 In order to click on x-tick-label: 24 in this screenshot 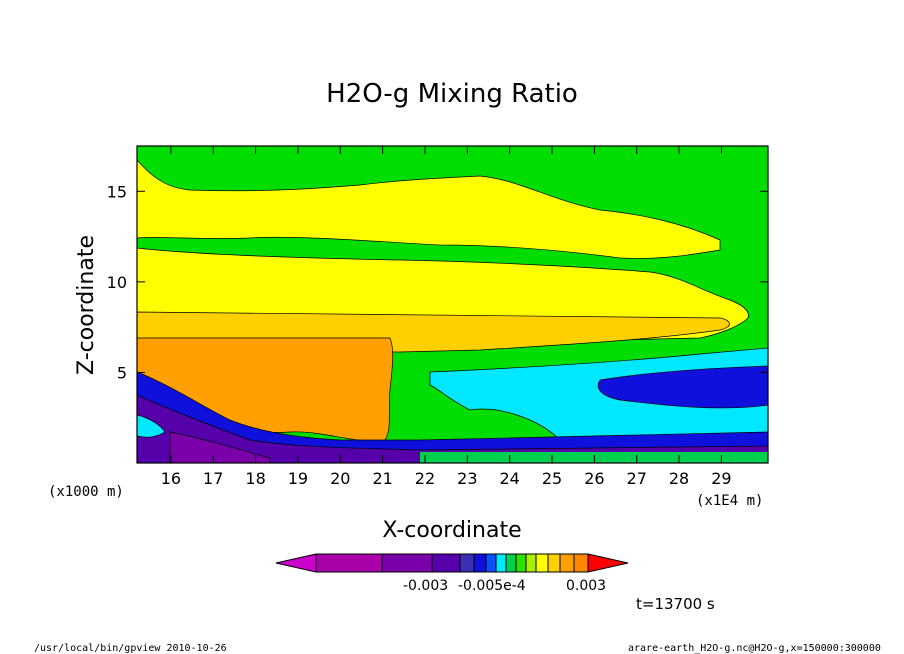, I will do `click(509, 478)`.